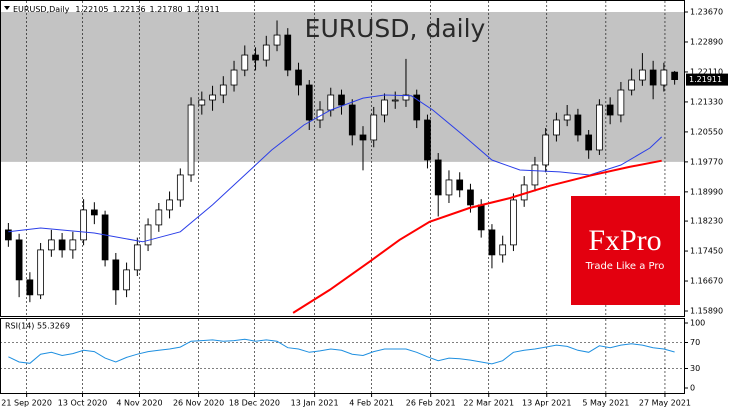 The height and width of the screenshot is (411, 730). What do you see at coordinates (431, 403) in the screenshot?
I see `x-tick-label: 26 Feb 2021` at bounding box center [431, 403].